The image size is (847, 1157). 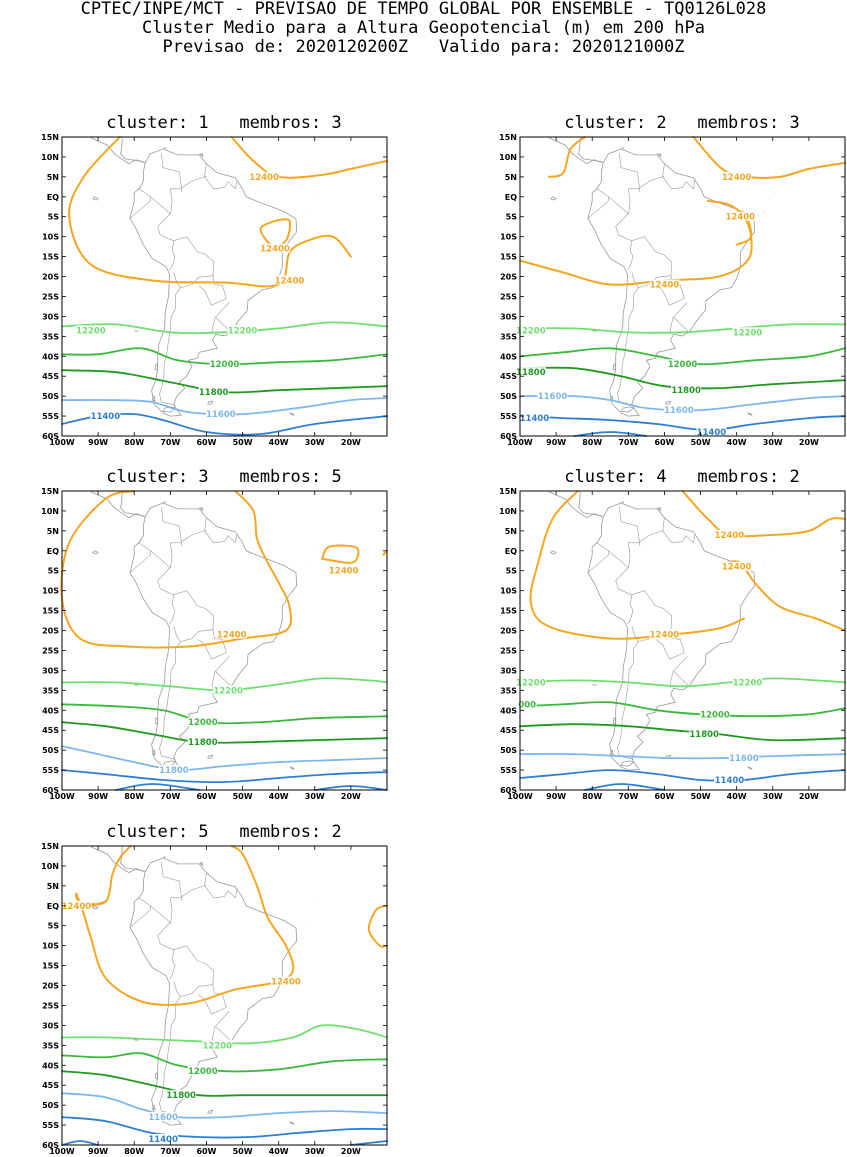 What do you see at coordinates (279, 796) in the screenshot?
I see `lon-tick-label: 40W` at bounding box center [279, 796].